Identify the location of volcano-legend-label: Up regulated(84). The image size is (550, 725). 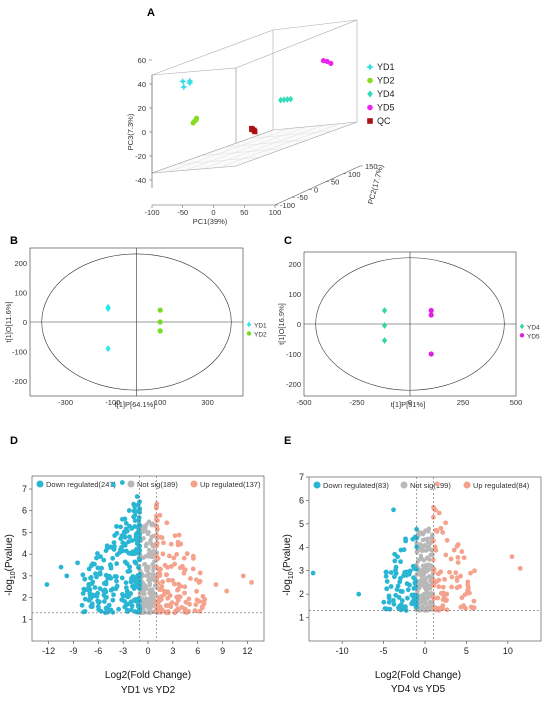
(501, 485).